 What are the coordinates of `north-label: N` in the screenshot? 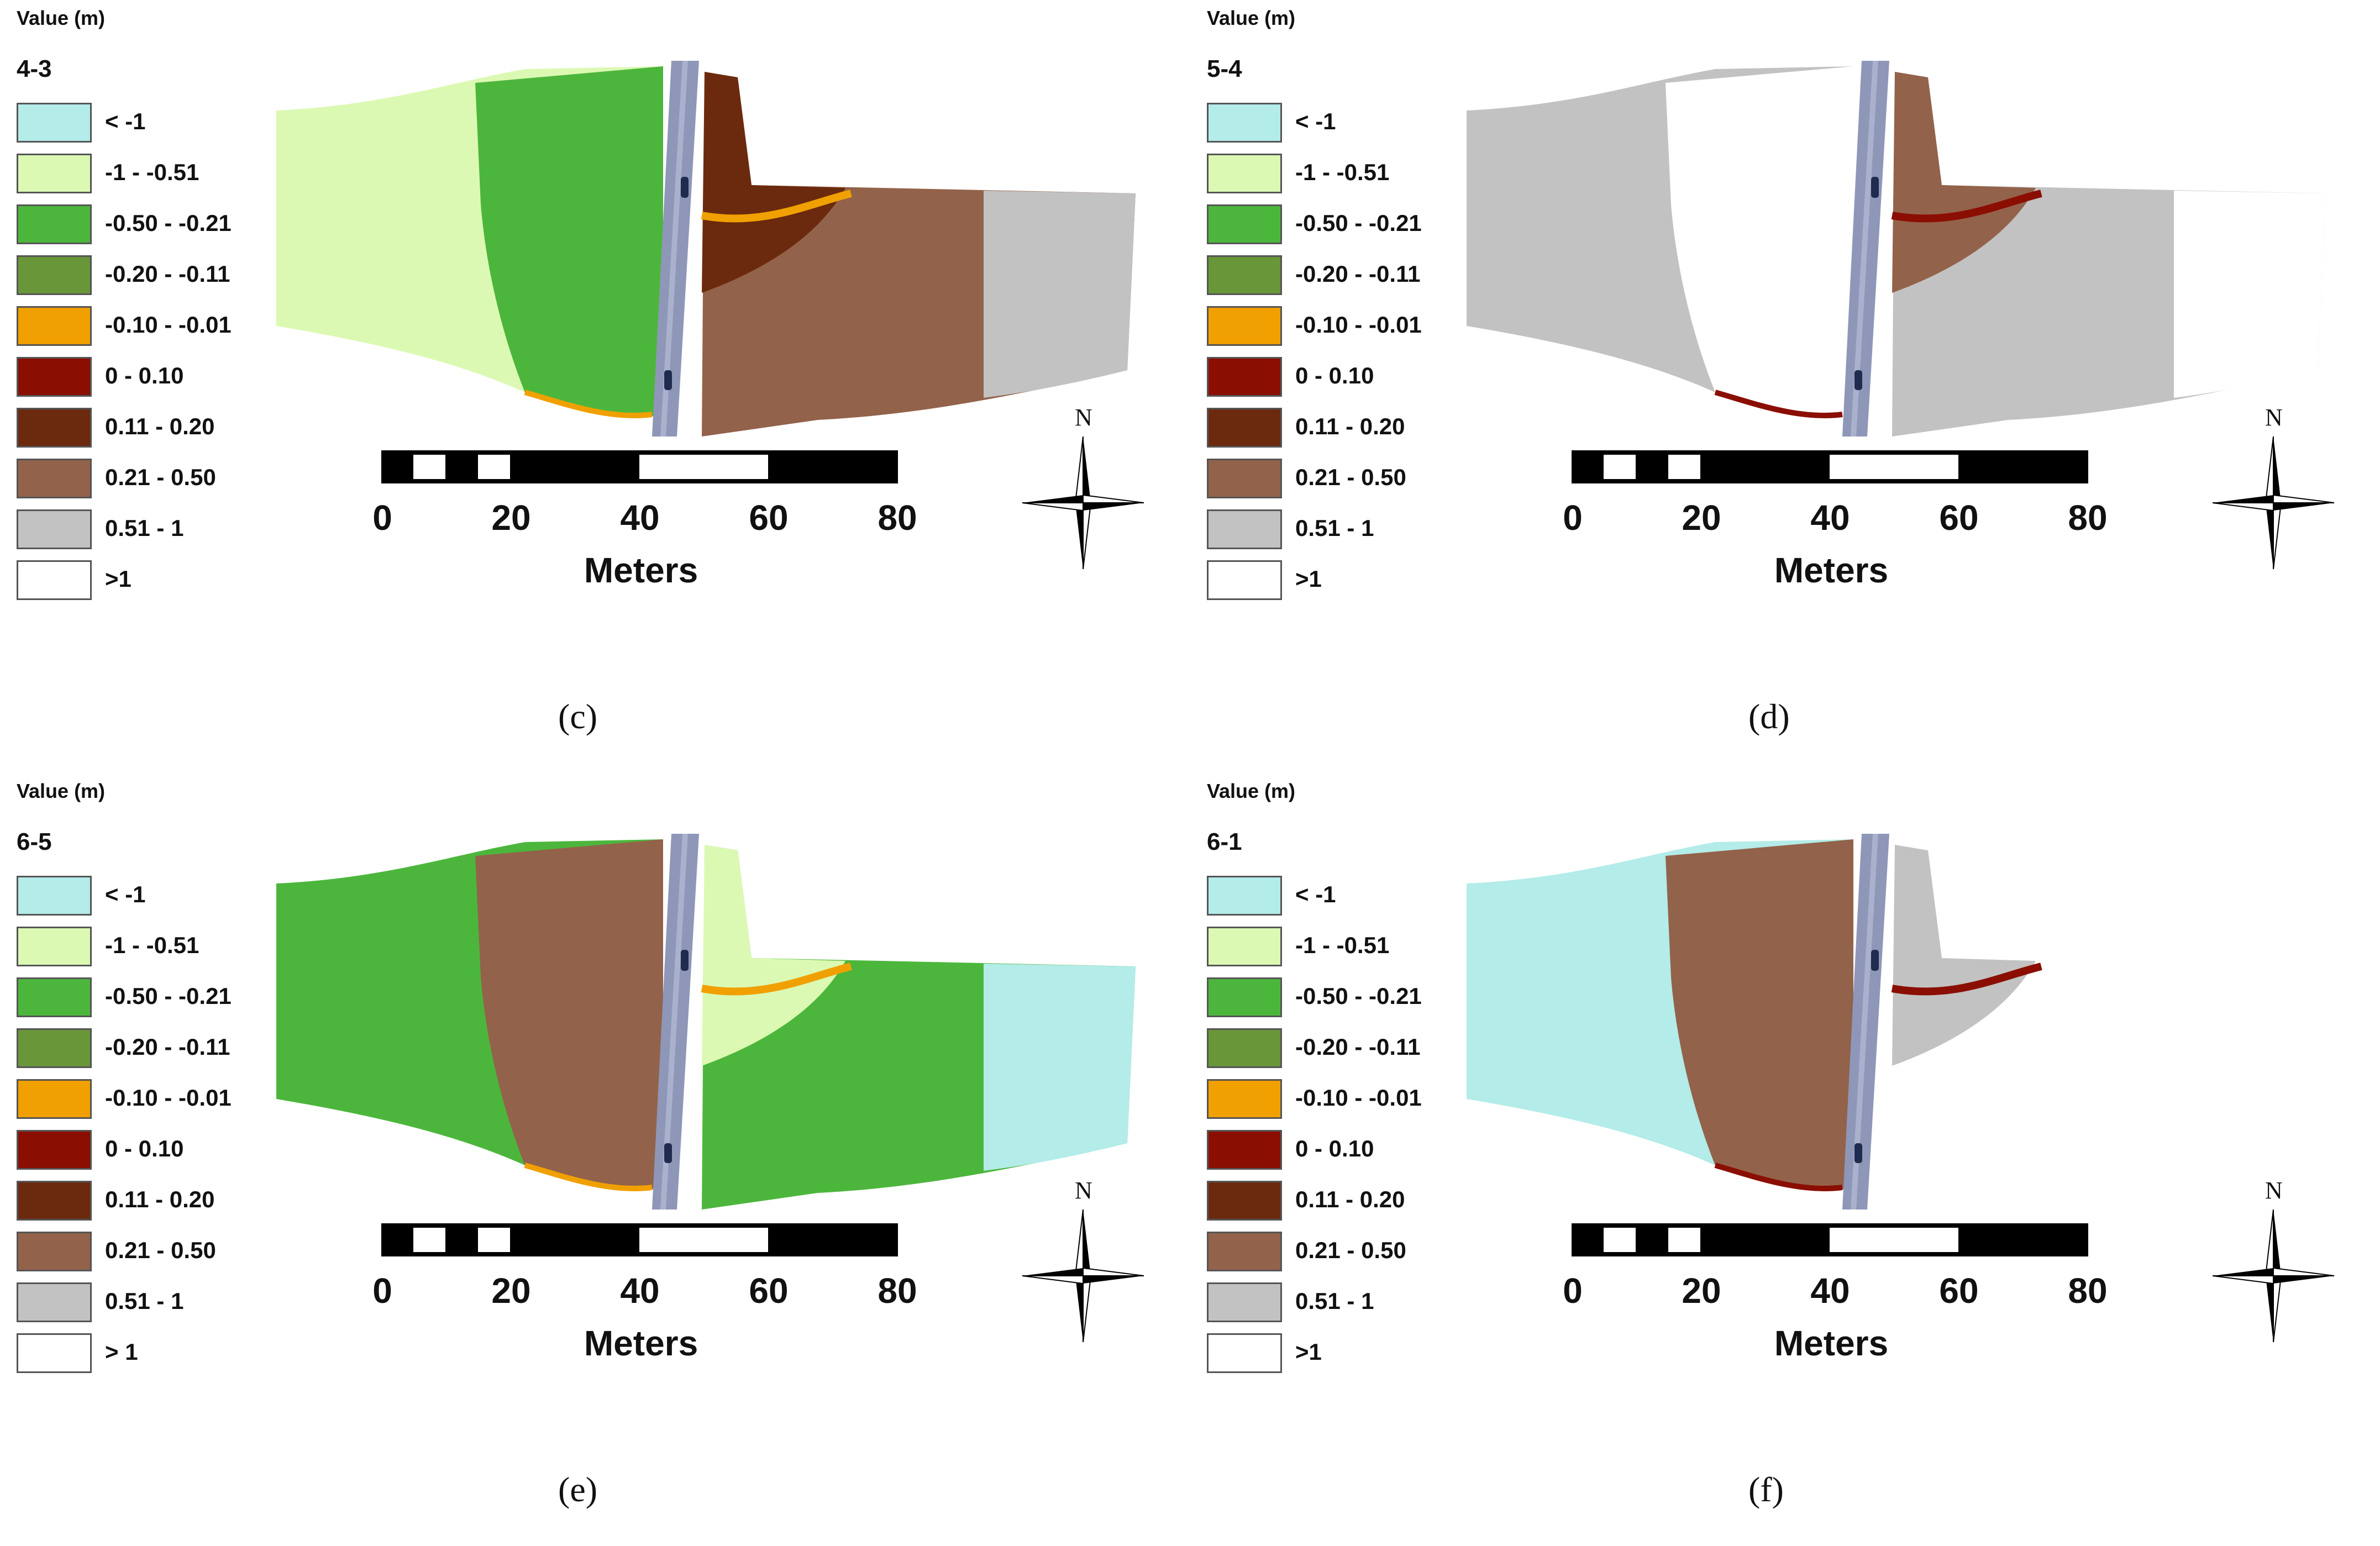 It's located at (2274, 1190).